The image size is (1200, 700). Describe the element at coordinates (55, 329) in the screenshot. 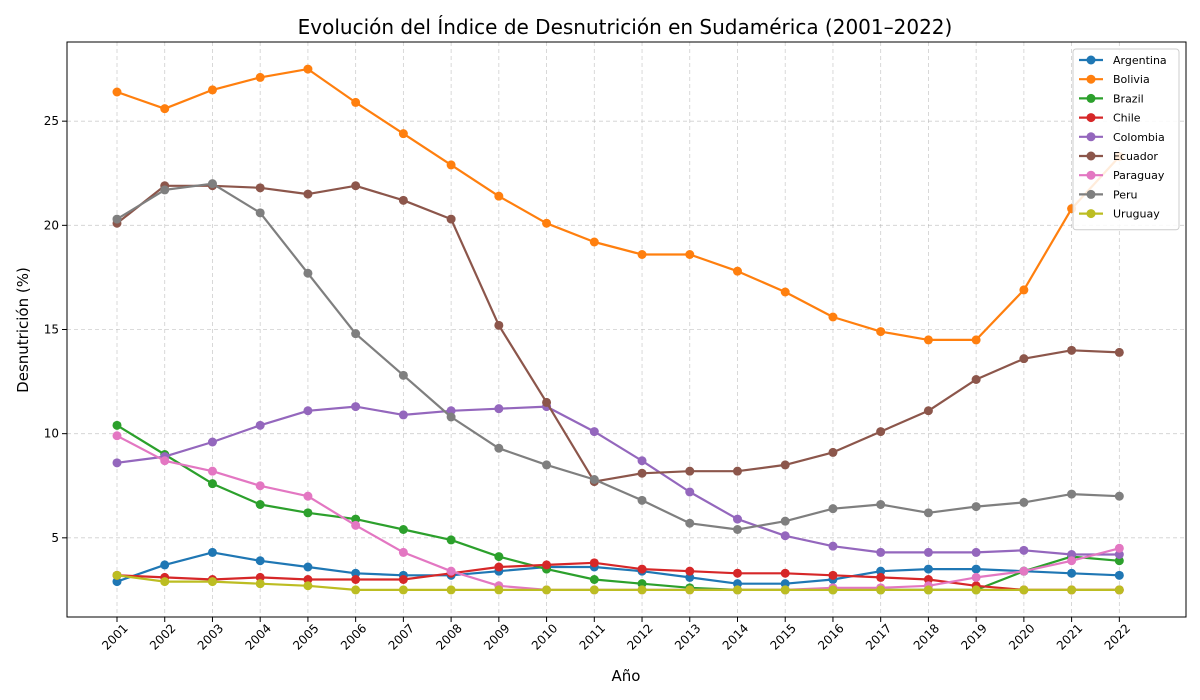

I see `y-axis-ticks: 5 10 15 20 25` at that location.